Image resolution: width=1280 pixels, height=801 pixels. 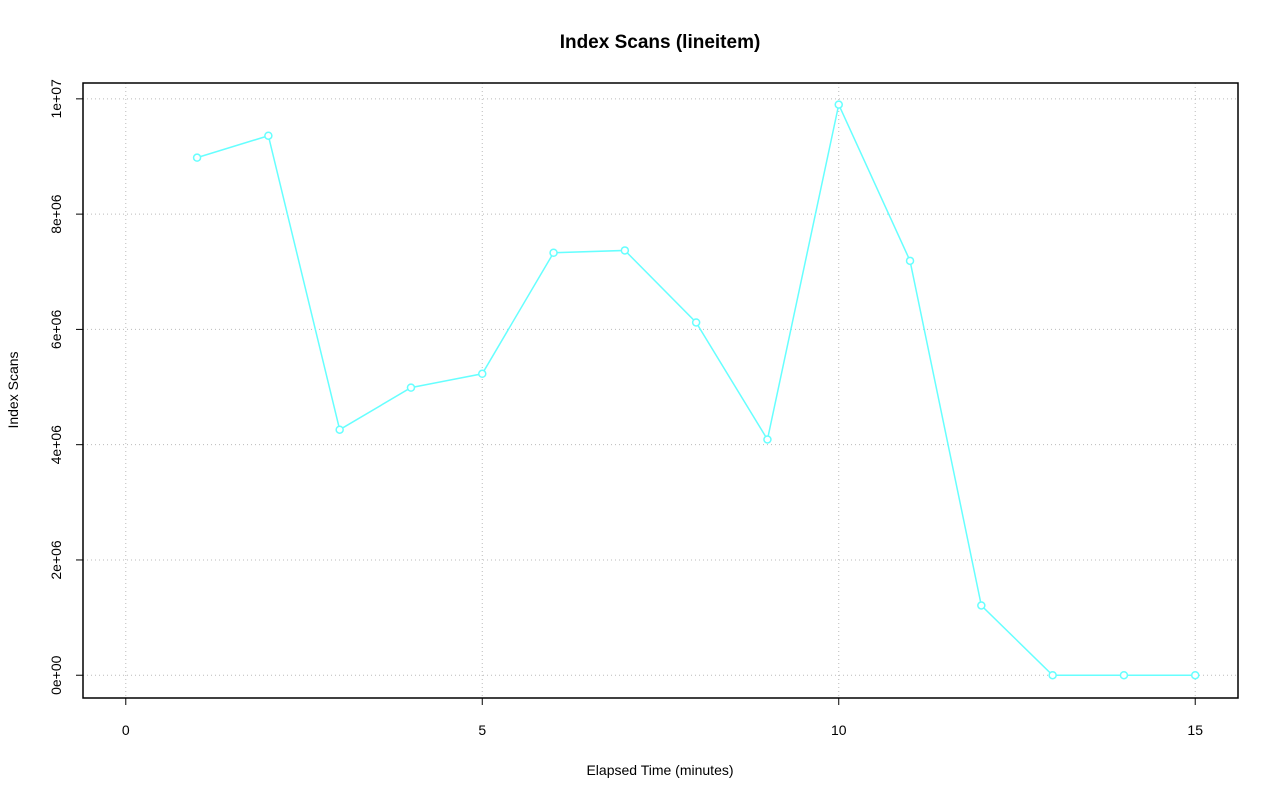 I want to click on x-tick-label: 15, so click(x=1195, y=730).